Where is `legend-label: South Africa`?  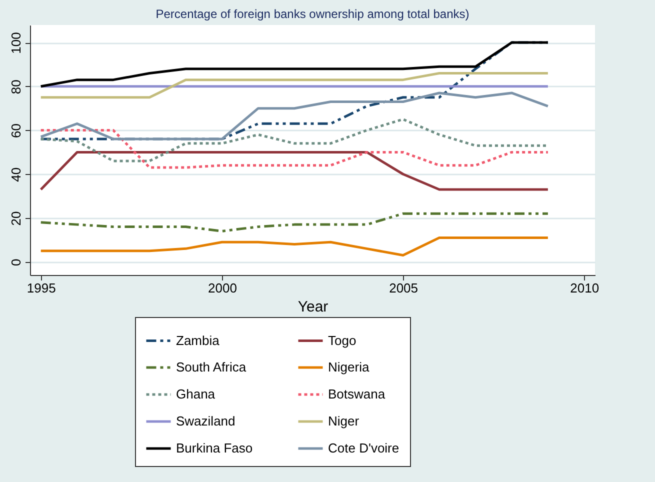
legend-label: South Africa is located at coordinates (211, 367).